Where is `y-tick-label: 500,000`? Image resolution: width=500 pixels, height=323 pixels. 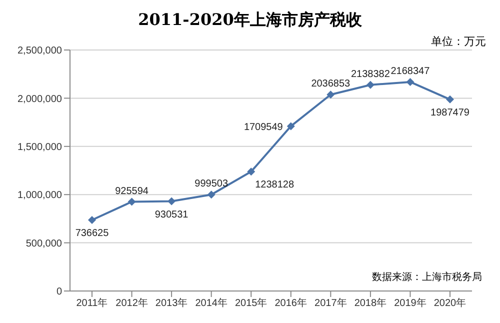
y-tick-label: 500,000 is located at coordinates (44, 244).